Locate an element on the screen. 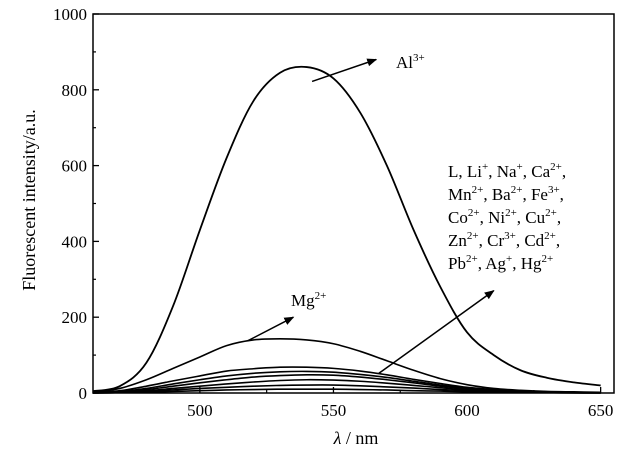  annotation-label: Co2+​, Ni2+​, Cu2+​, is located at coordinates (504, 217).